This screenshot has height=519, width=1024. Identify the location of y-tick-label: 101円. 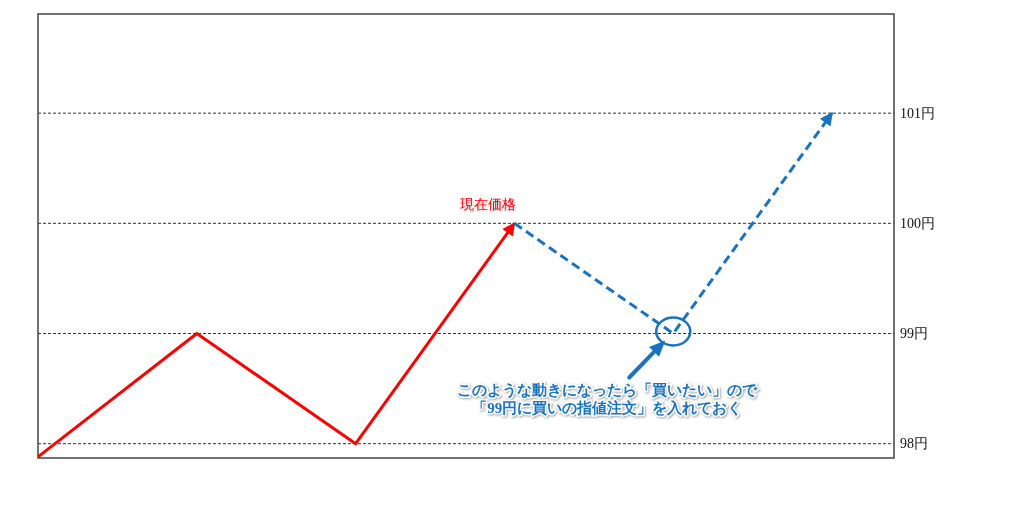
(917, 113).